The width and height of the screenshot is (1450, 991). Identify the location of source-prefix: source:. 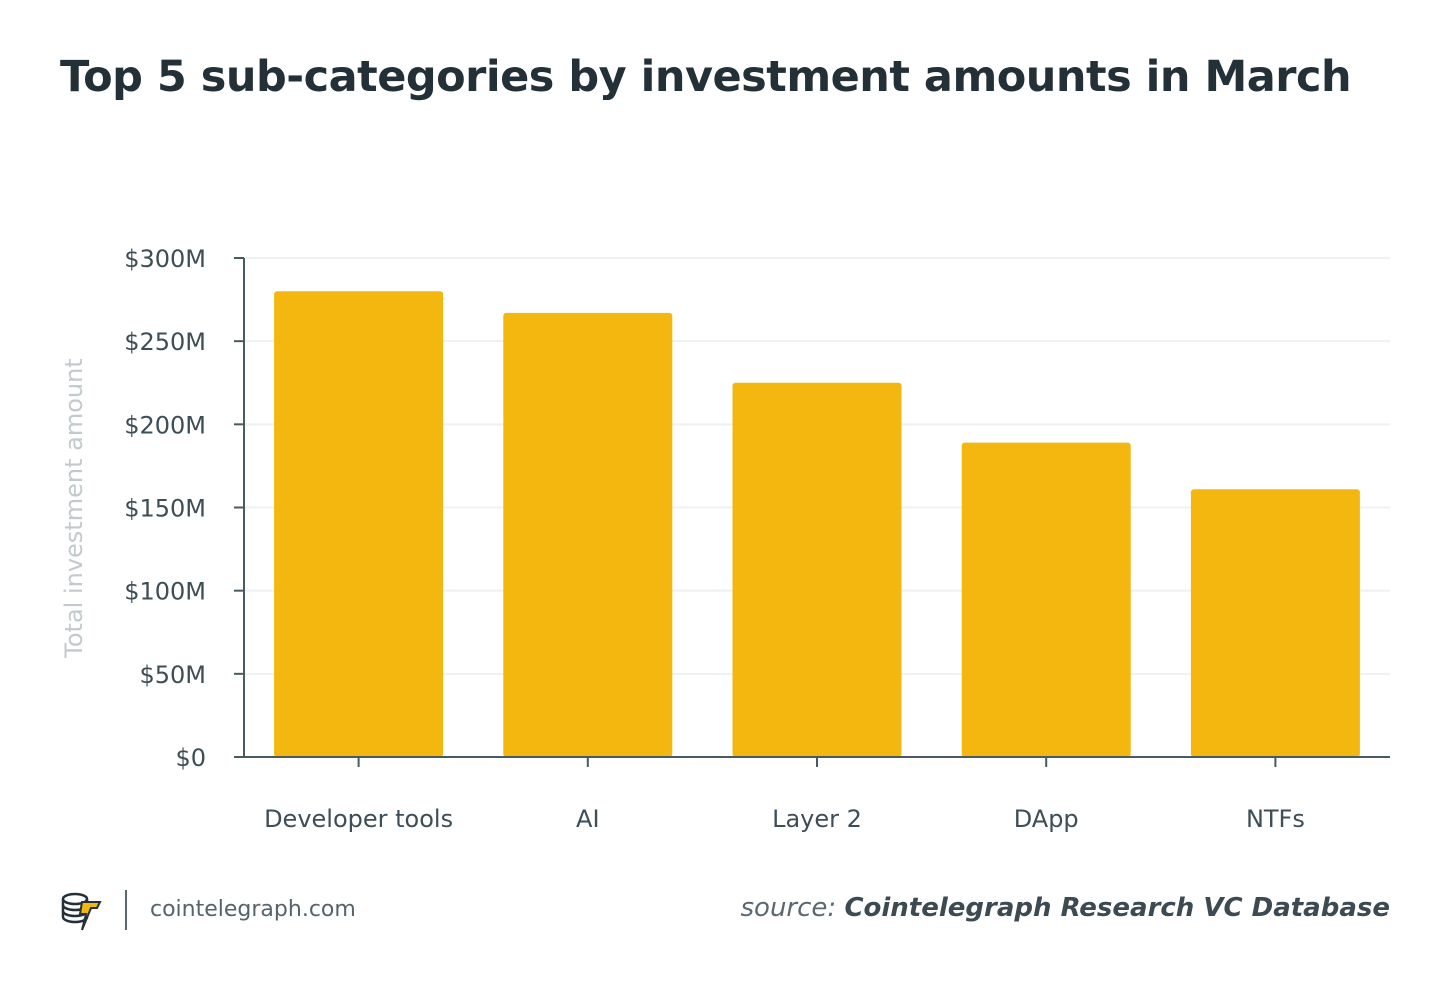
(788, 908).